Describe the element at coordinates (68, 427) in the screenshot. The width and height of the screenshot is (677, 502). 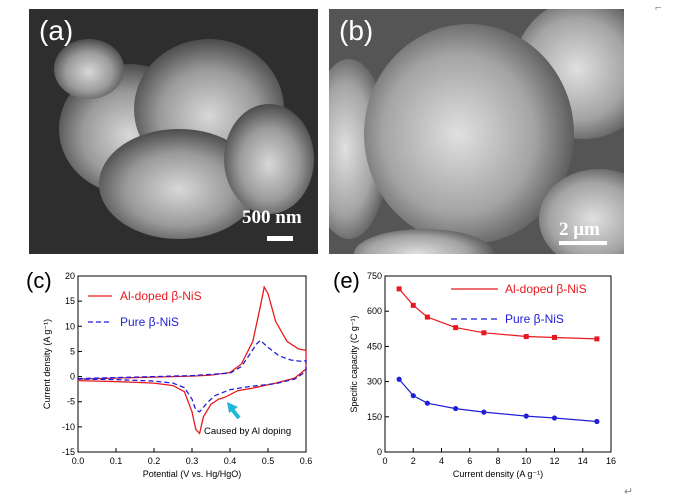
I see `y-tick-label: -10` at that location.